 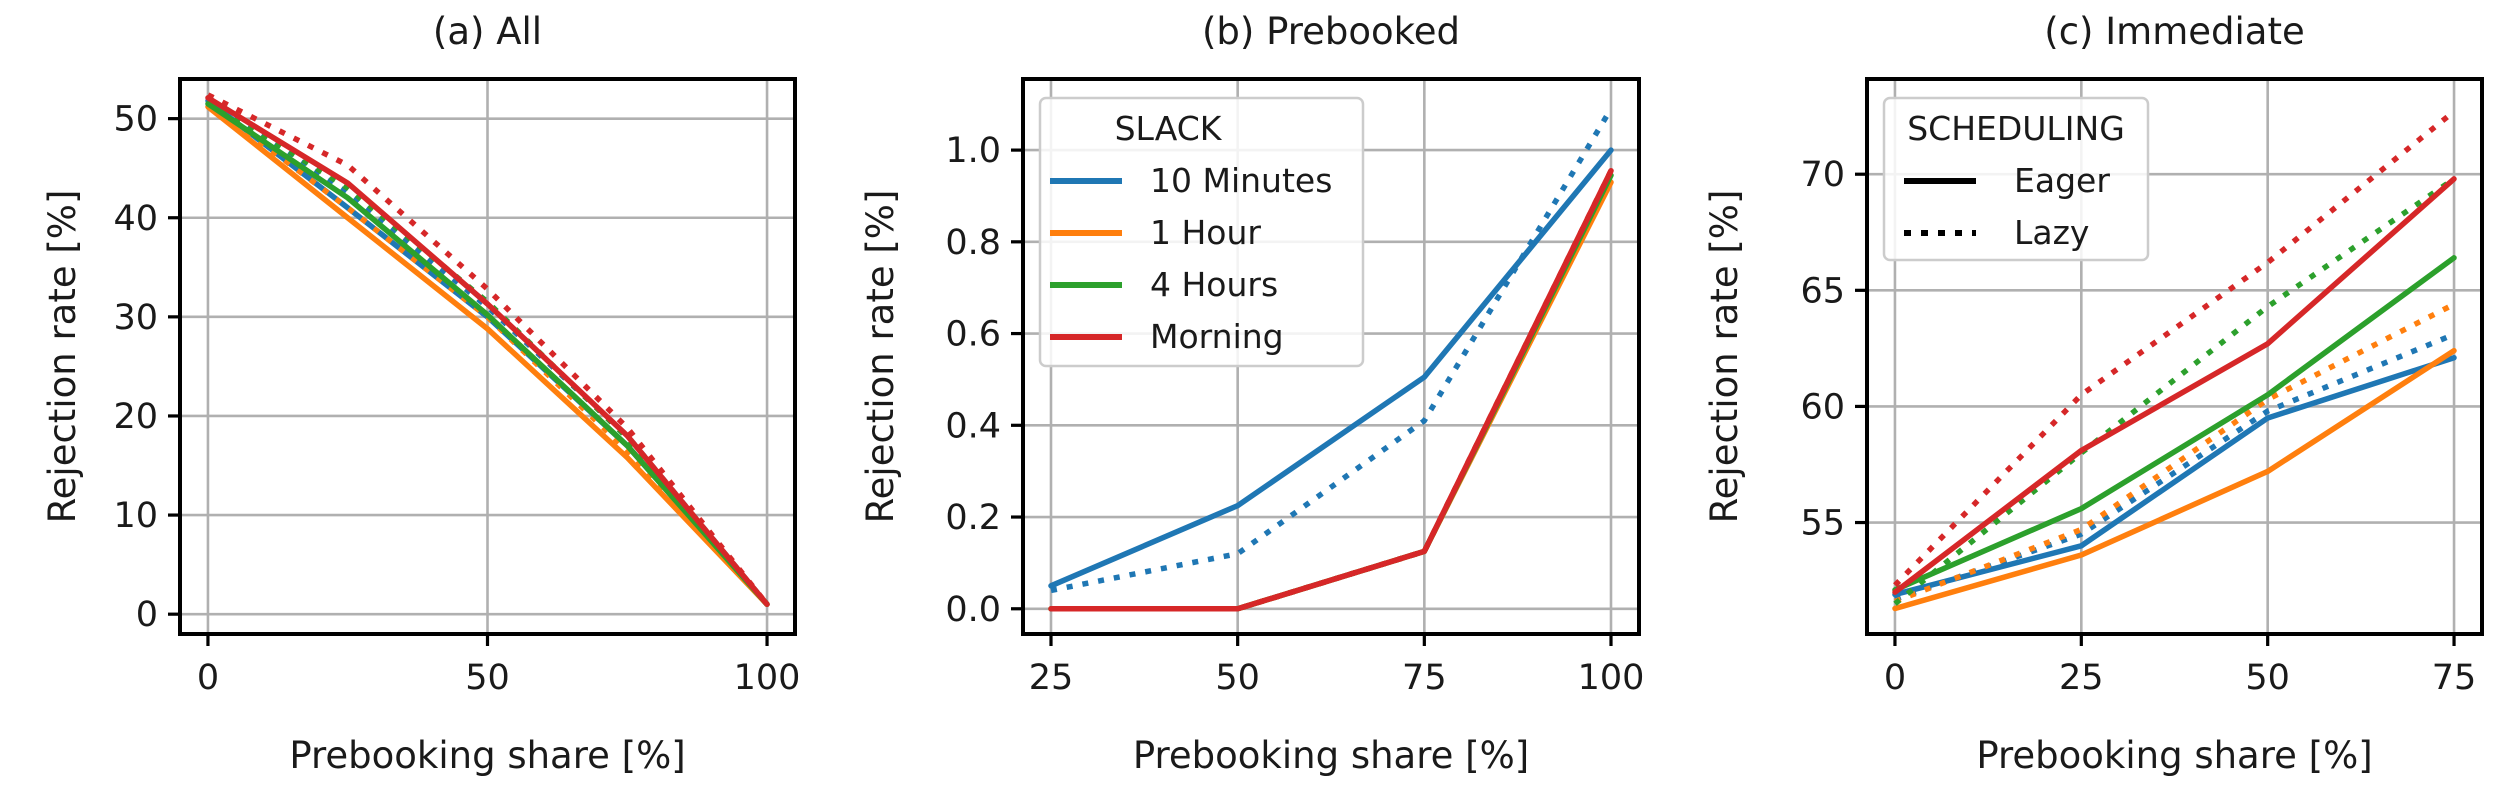 I want to click on legend-label: Eager, so click(x=2062, y=180).